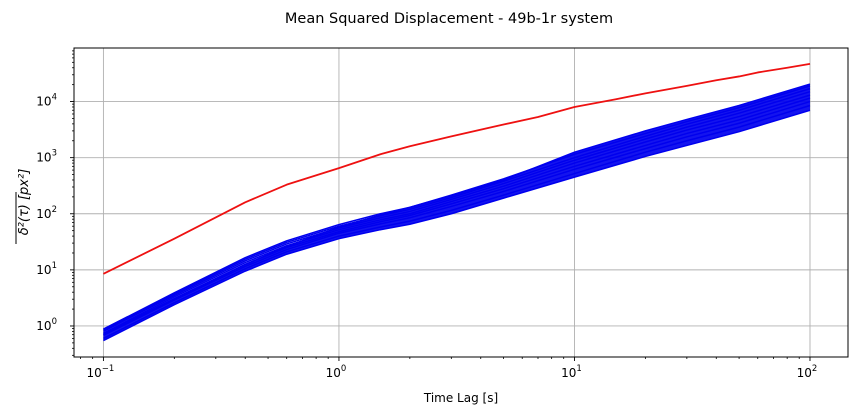 The height and width of the screenshot is (415, 858). I want to click on y-axis-label: δ²(τ) [px²], so click(24, 202).